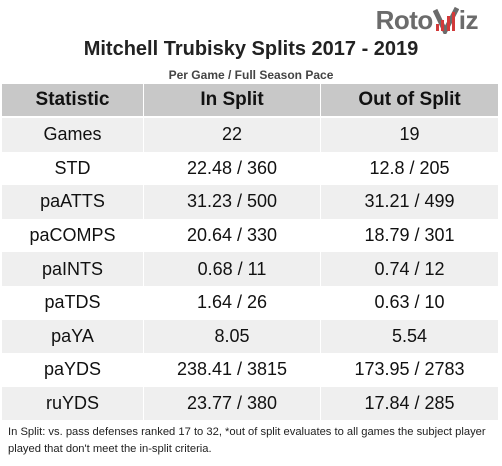  I want to click on in-split-value: 20.64 / 330, so click(232, 235).